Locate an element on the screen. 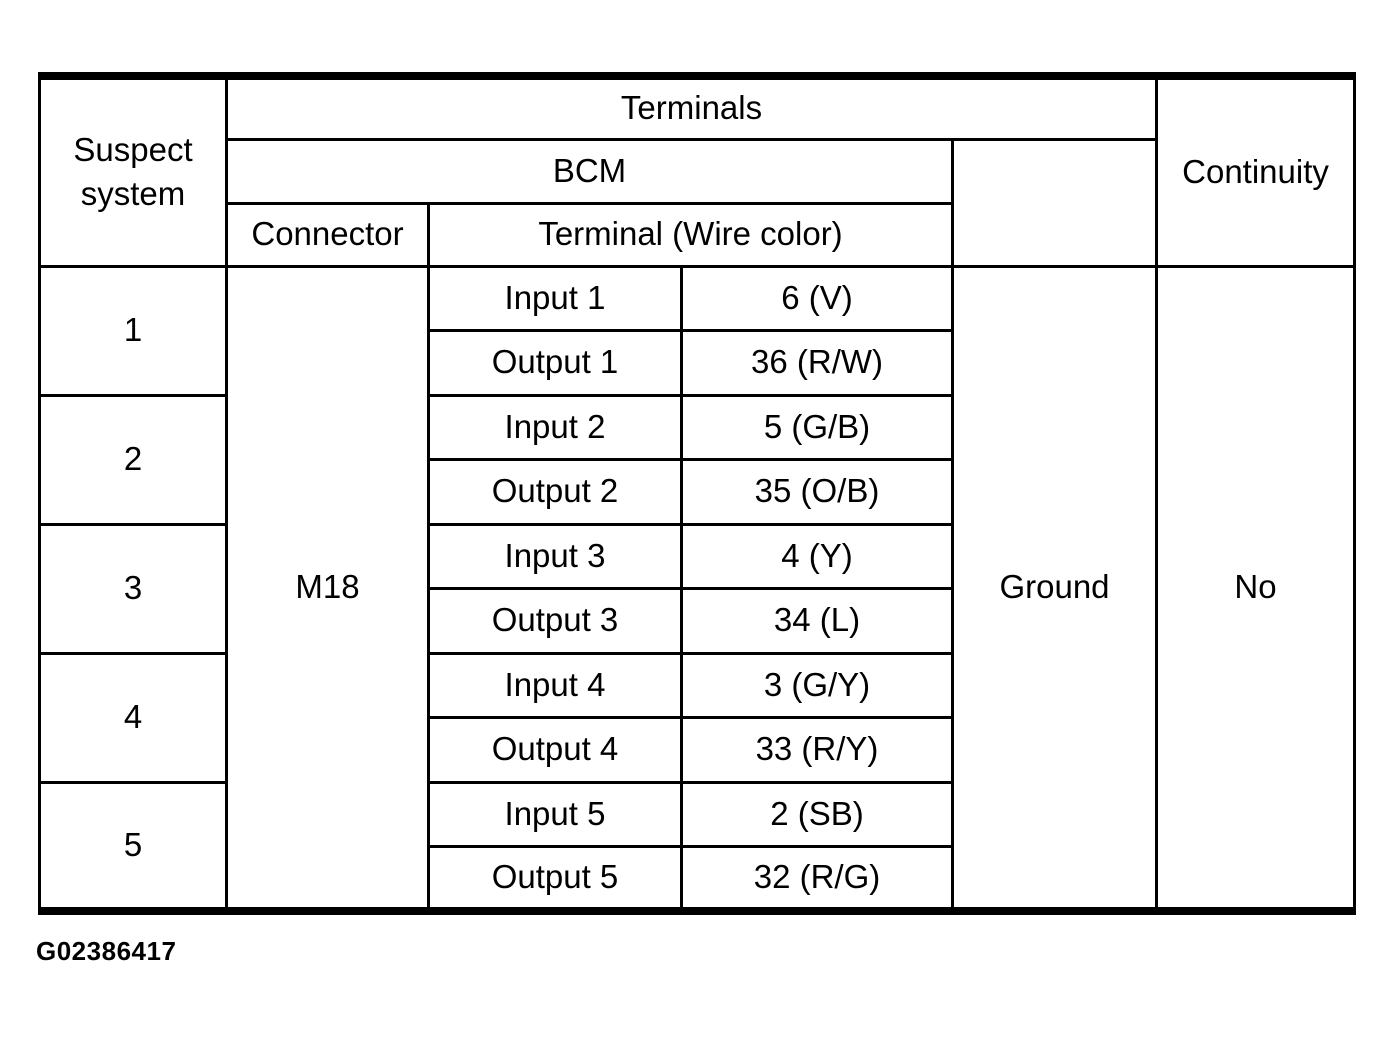 The image size is (1389, 1039). cell-terminal-value: 2 (SB) is located at coordinates (817, 814).